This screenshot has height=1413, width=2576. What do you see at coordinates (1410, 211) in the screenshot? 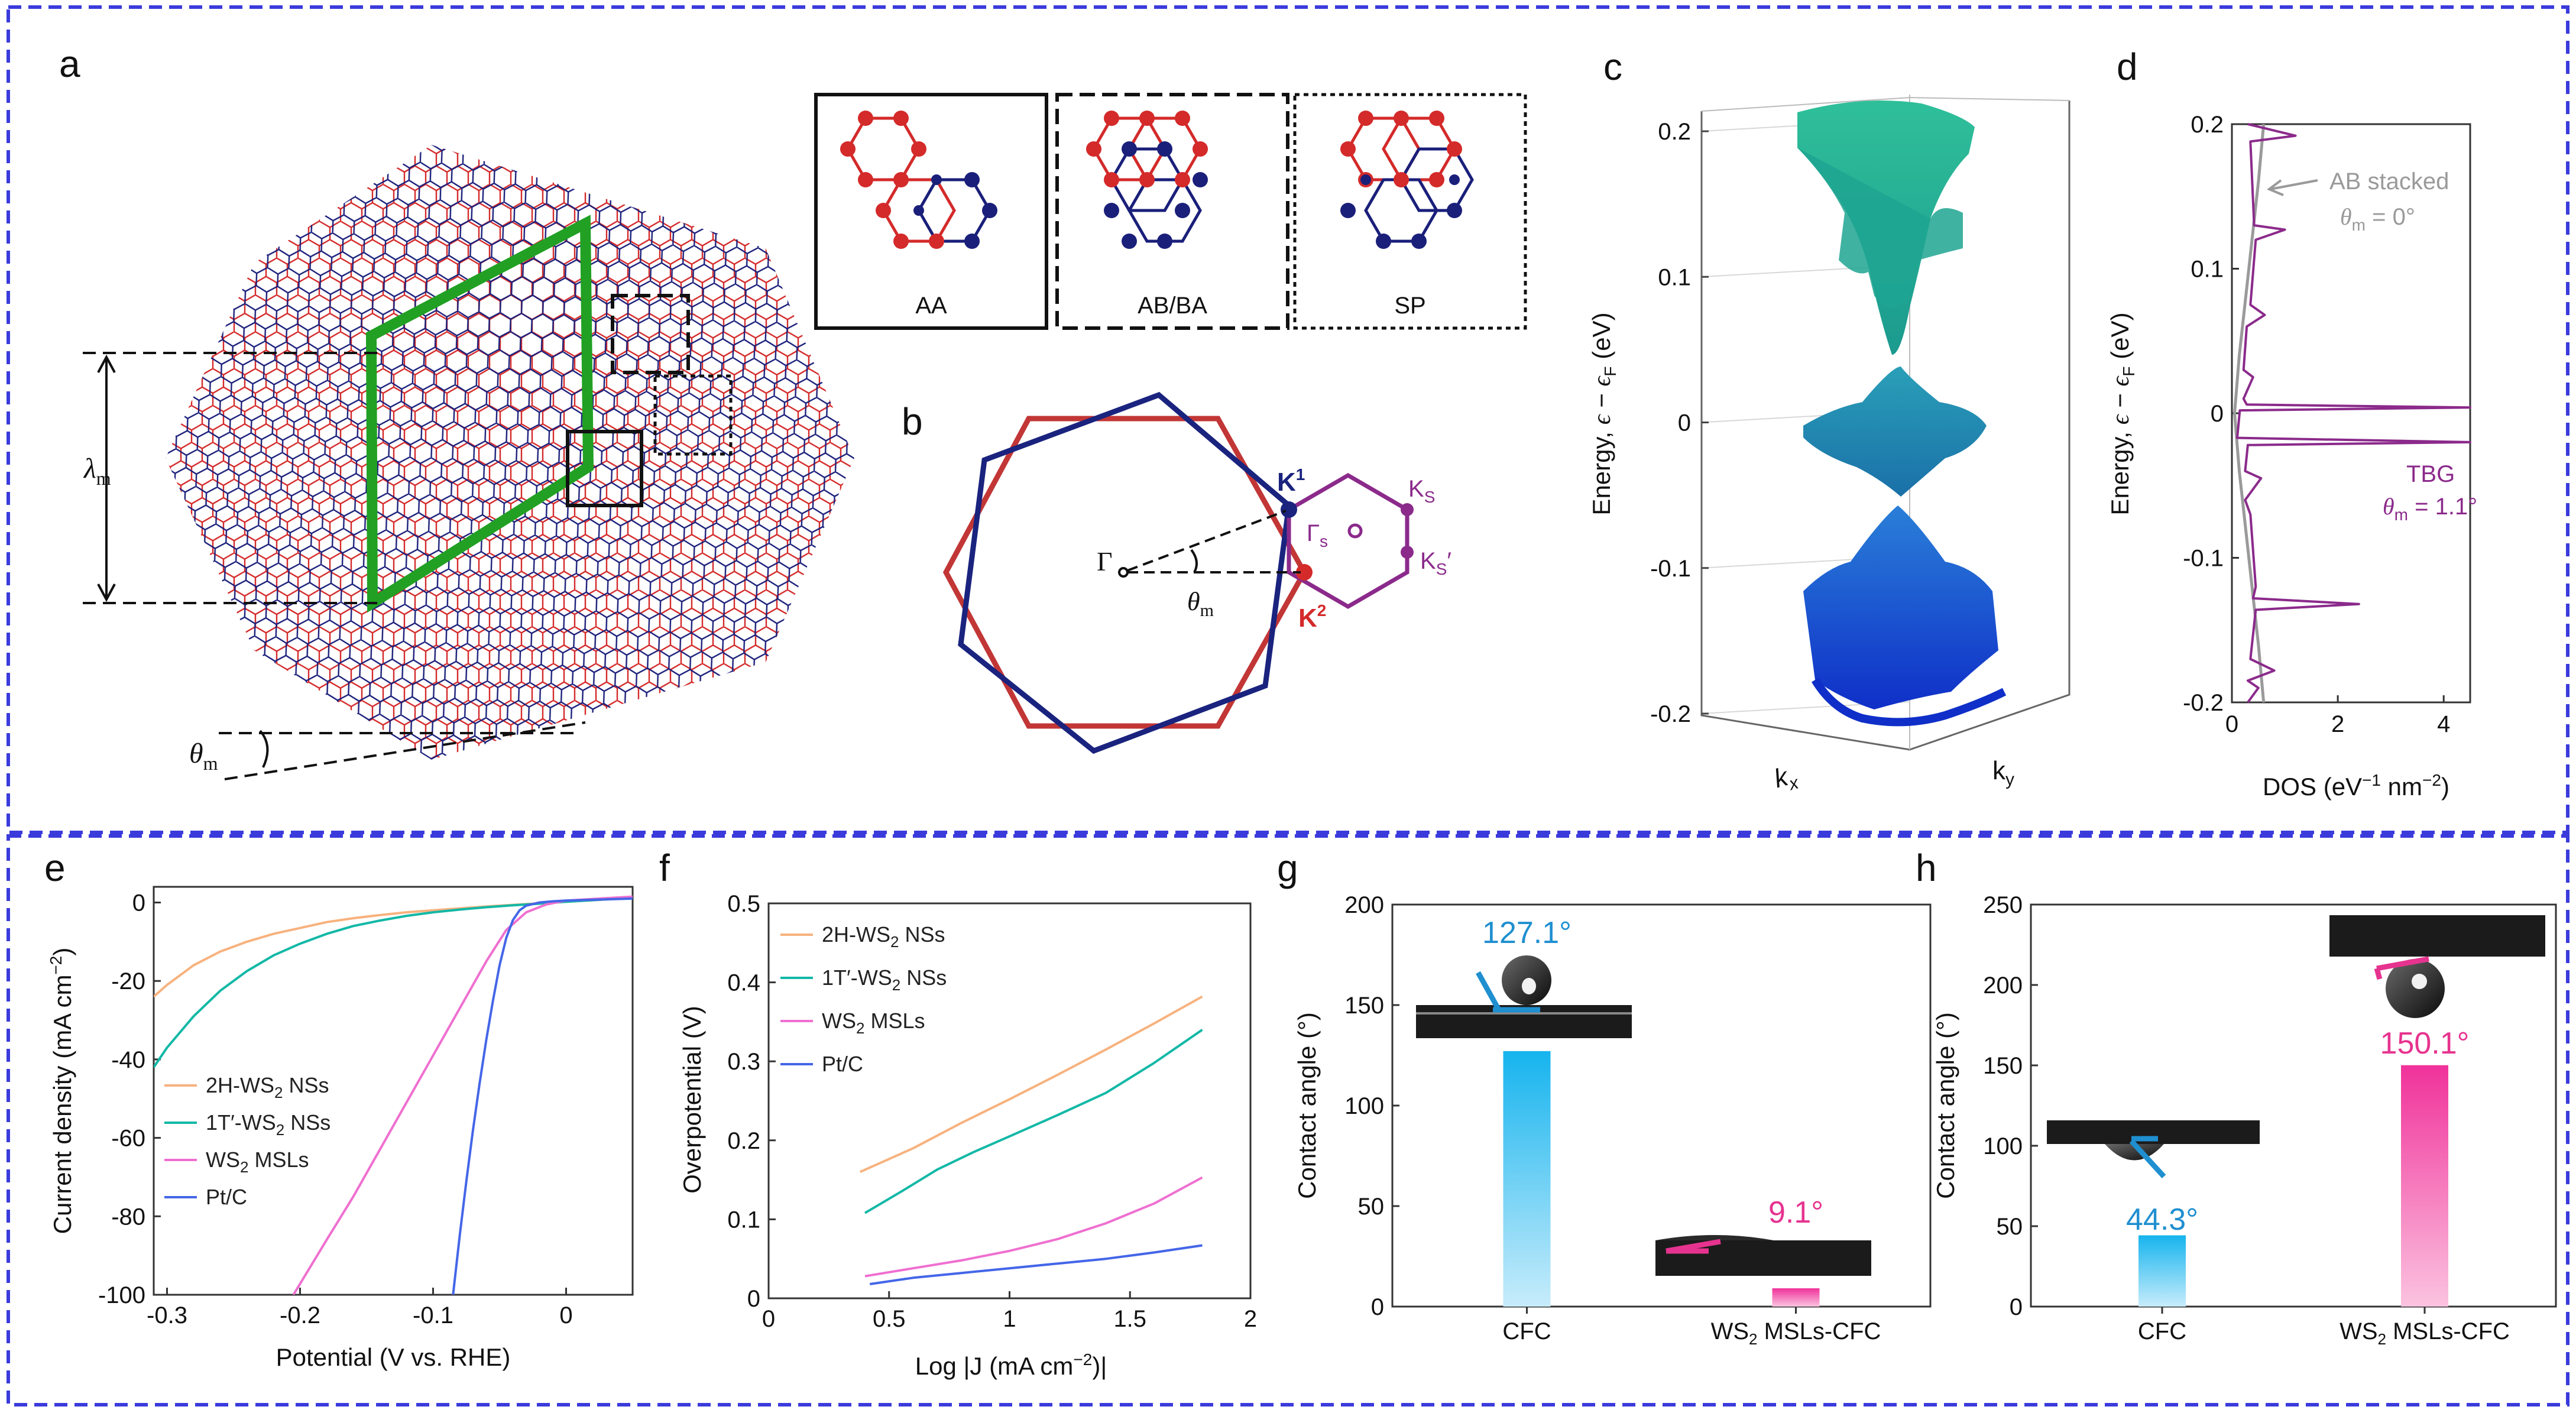
I see `stacking-inset-sp: SP` at bounding box center [1410, 211].